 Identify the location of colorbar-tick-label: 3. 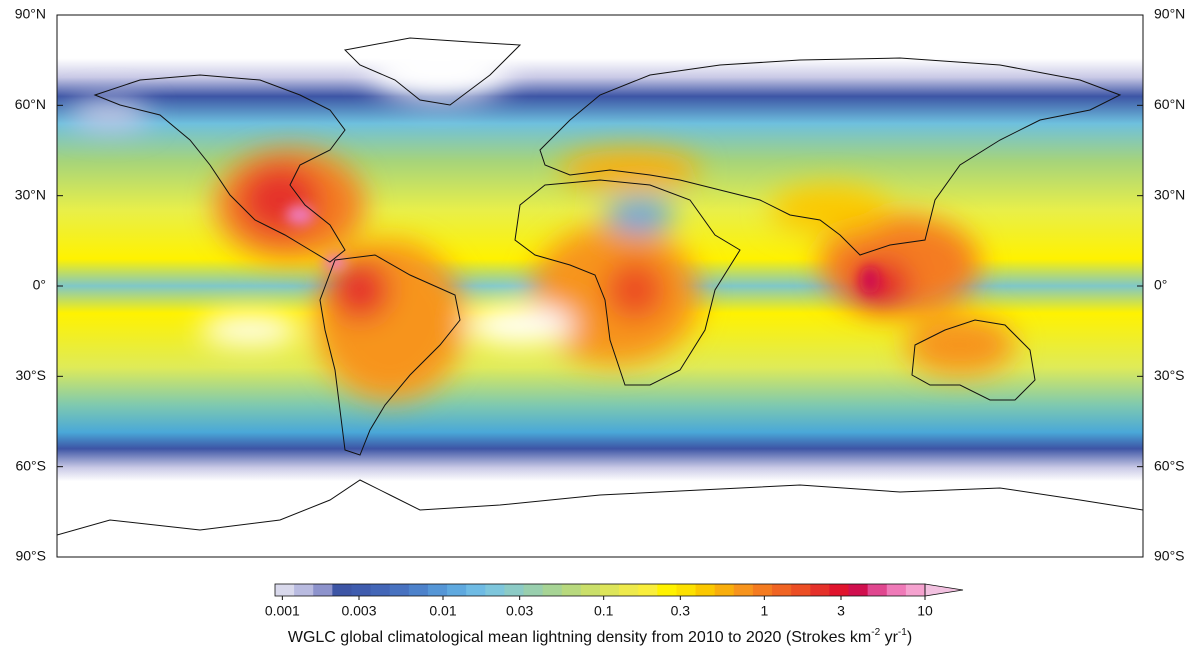
(841, 611).